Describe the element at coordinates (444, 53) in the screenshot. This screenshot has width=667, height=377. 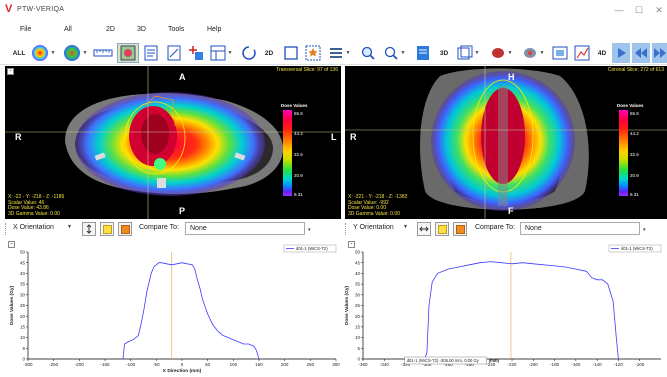
I see `mode-3d-button: 3D` at that location.